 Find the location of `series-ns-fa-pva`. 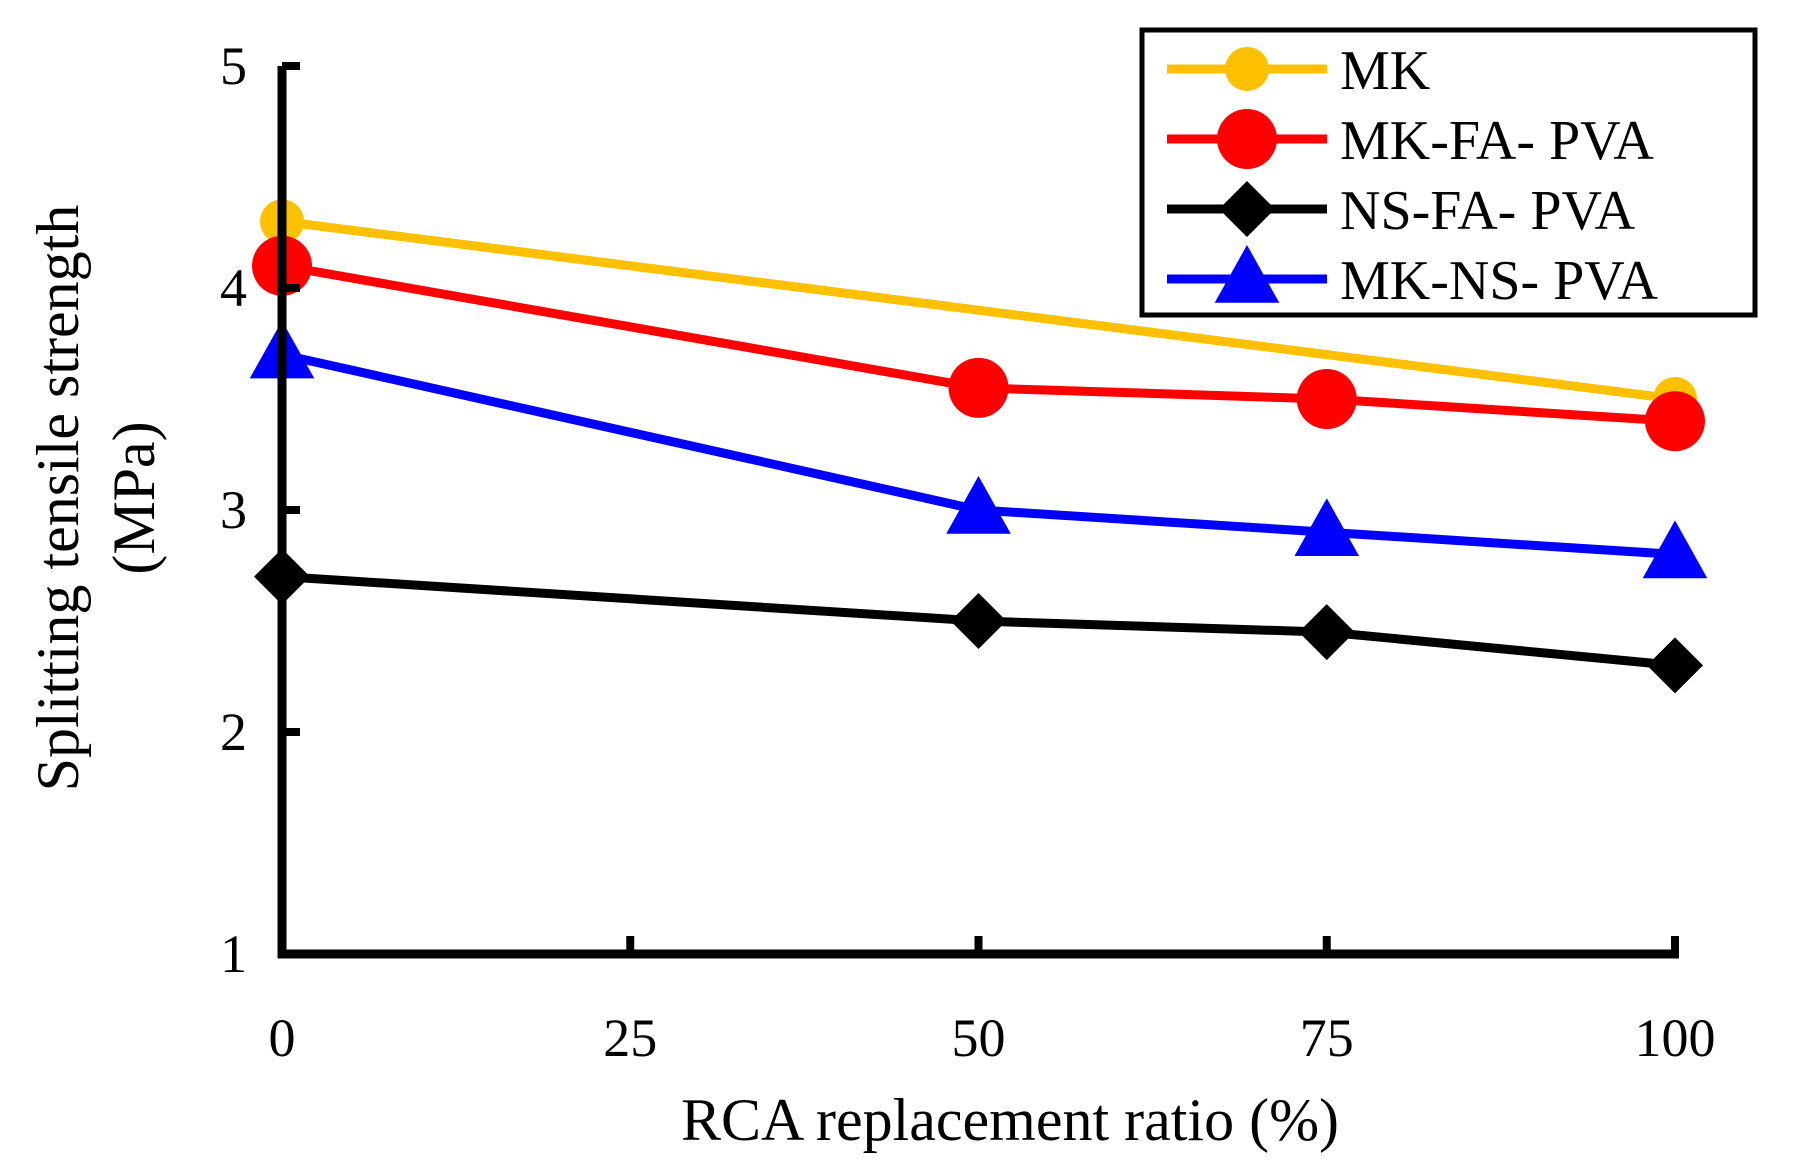

series-ns-fa-pva is located at coordinates (978, 621).